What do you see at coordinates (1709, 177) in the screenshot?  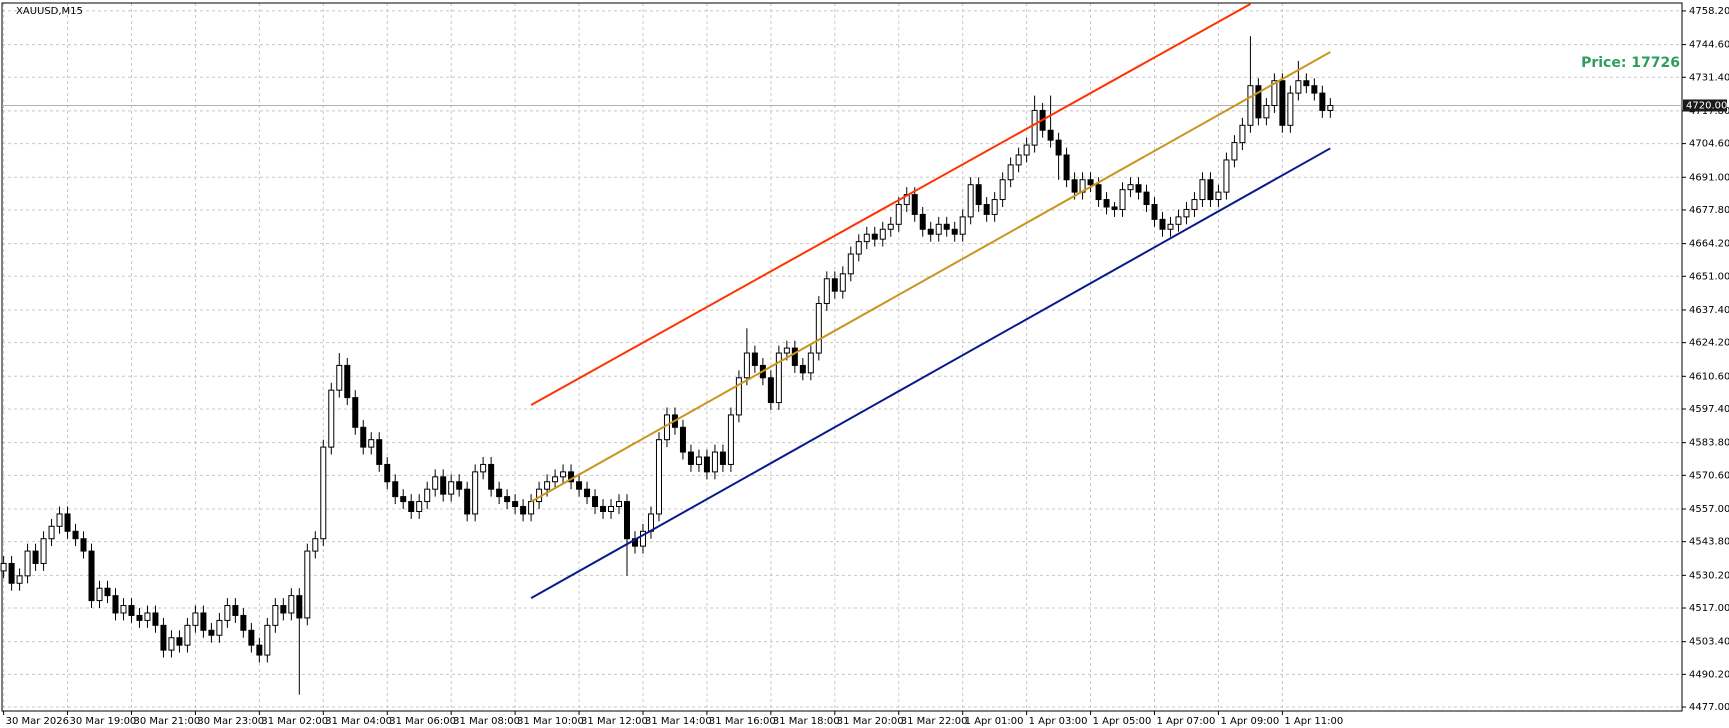 I see `y-tick-label: 4691.00` at bounding box center [1709, 177].